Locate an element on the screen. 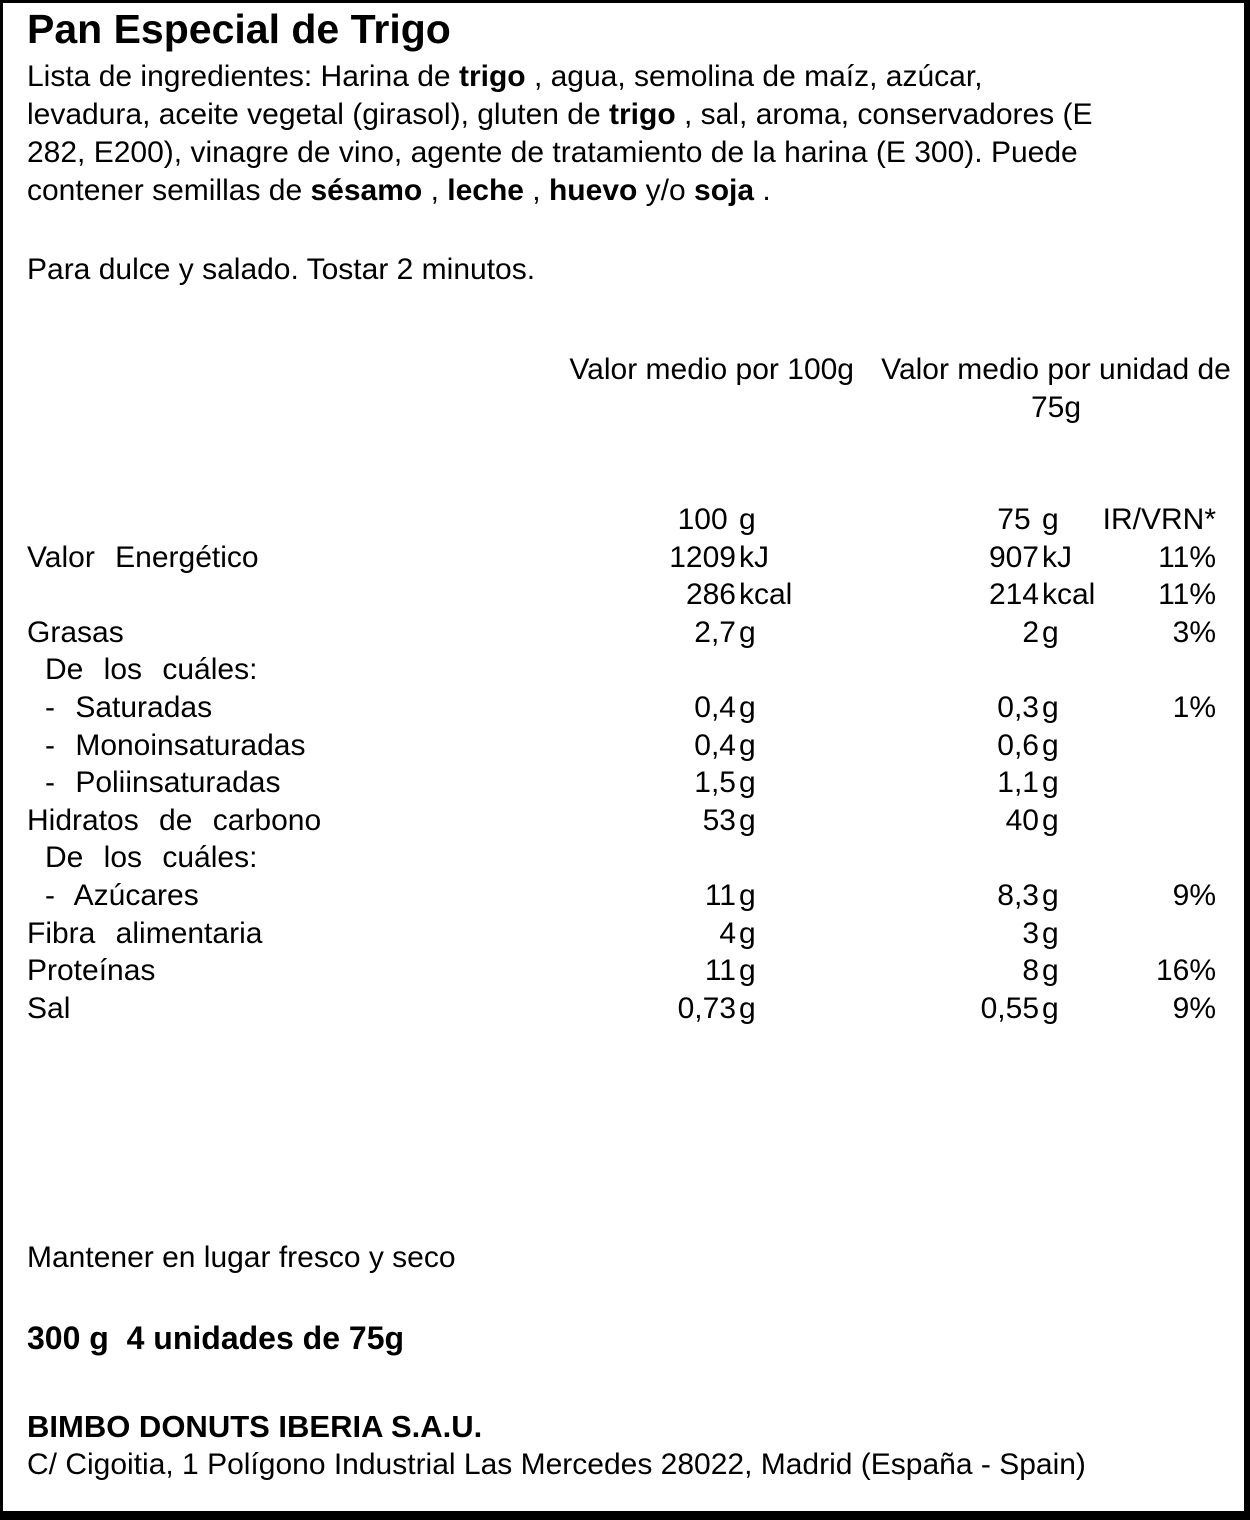 This screenshot has height=1520, width=1250. table-row: 286 kcal 214 kcal 11% is located at coordinates (623, 595).